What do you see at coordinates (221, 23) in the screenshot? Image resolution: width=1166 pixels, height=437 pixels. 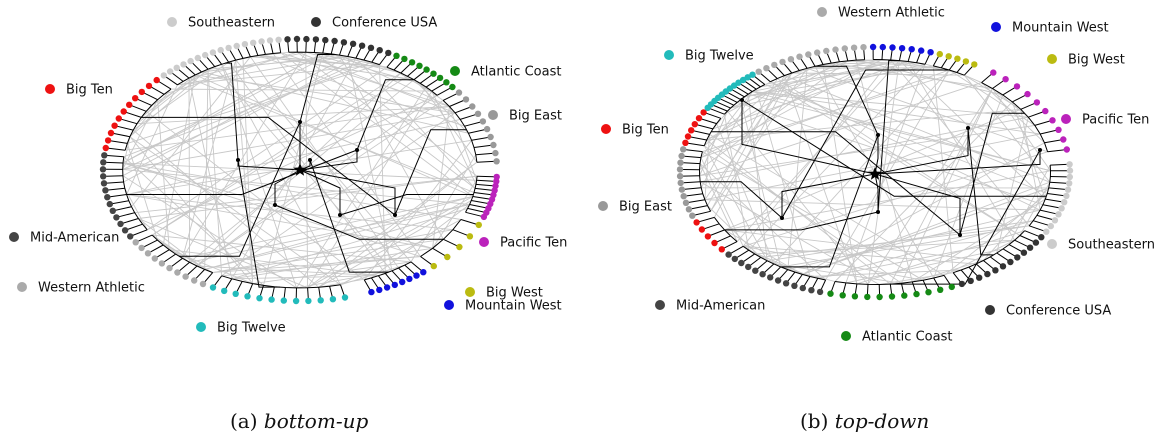 I see `legend-entry: Southeastern` at bounding box center [221, 23].